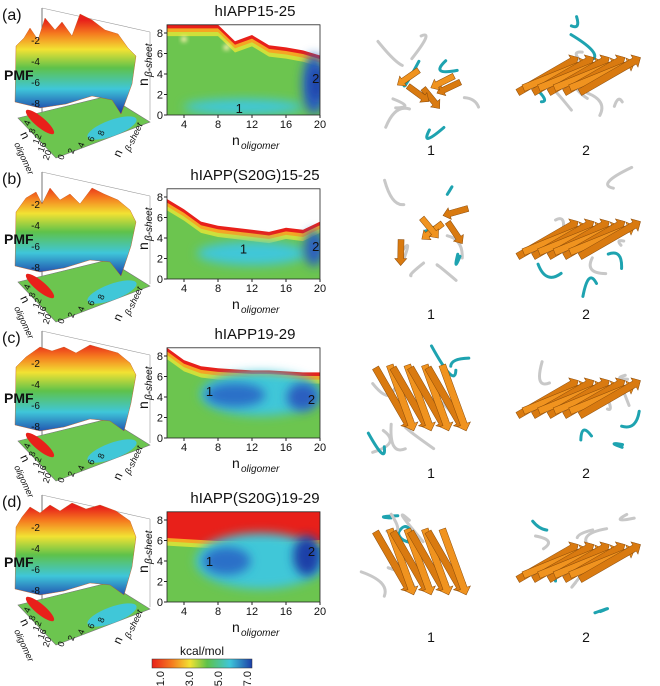 The image size is (660, 686). What do you see at coordinates (320, 612) in the screenshot?
I see `x-tick-label: 20` at bounding box center [320, 612].